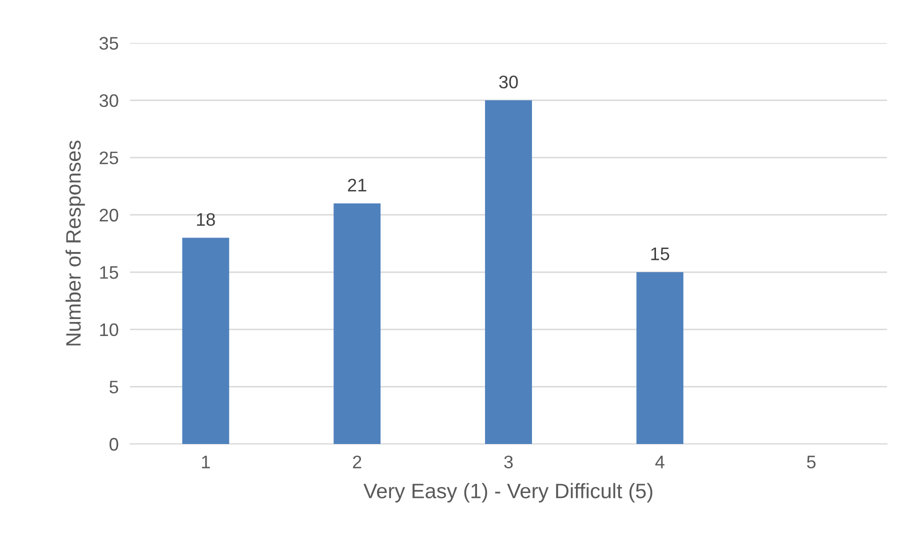 This screenshot has width=903, height=550. Describe the element at coordinates (206, 462) in the screenshot. I see `x-tick-label: 1` at that location.